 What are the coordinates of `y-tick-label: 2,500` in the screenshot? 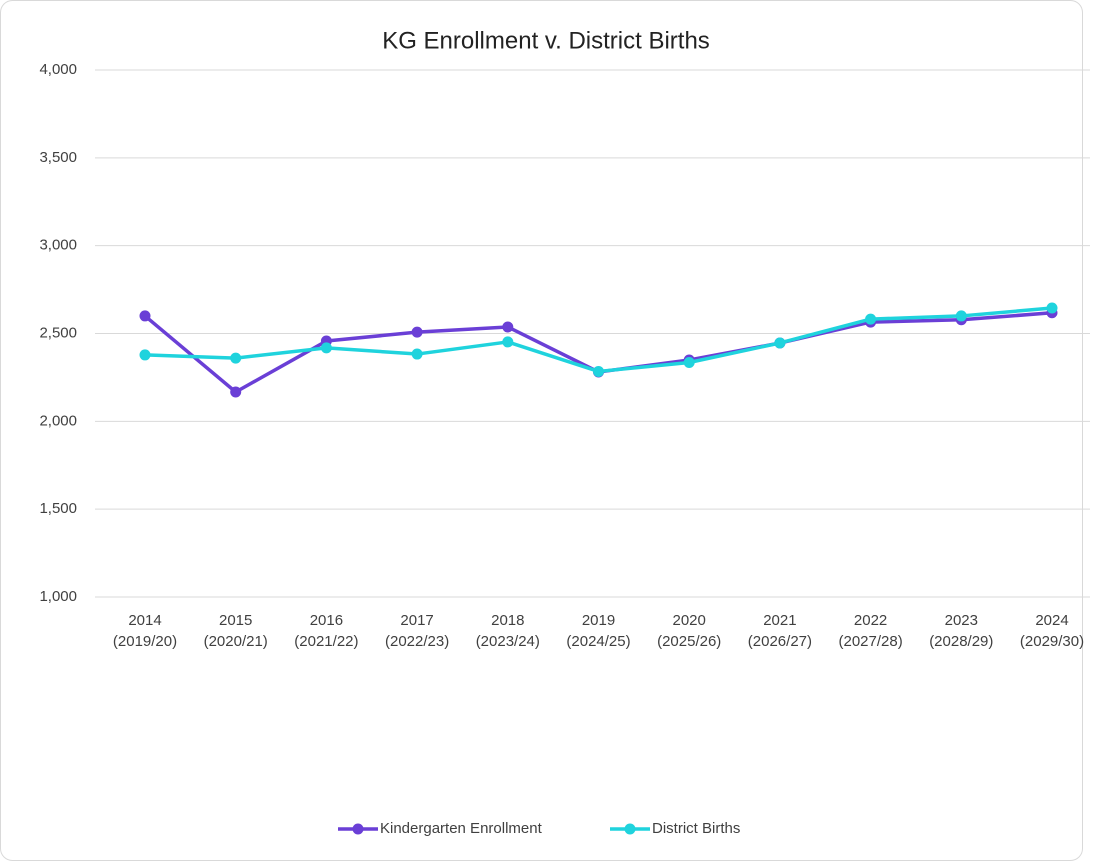 It's located at (58, 332).